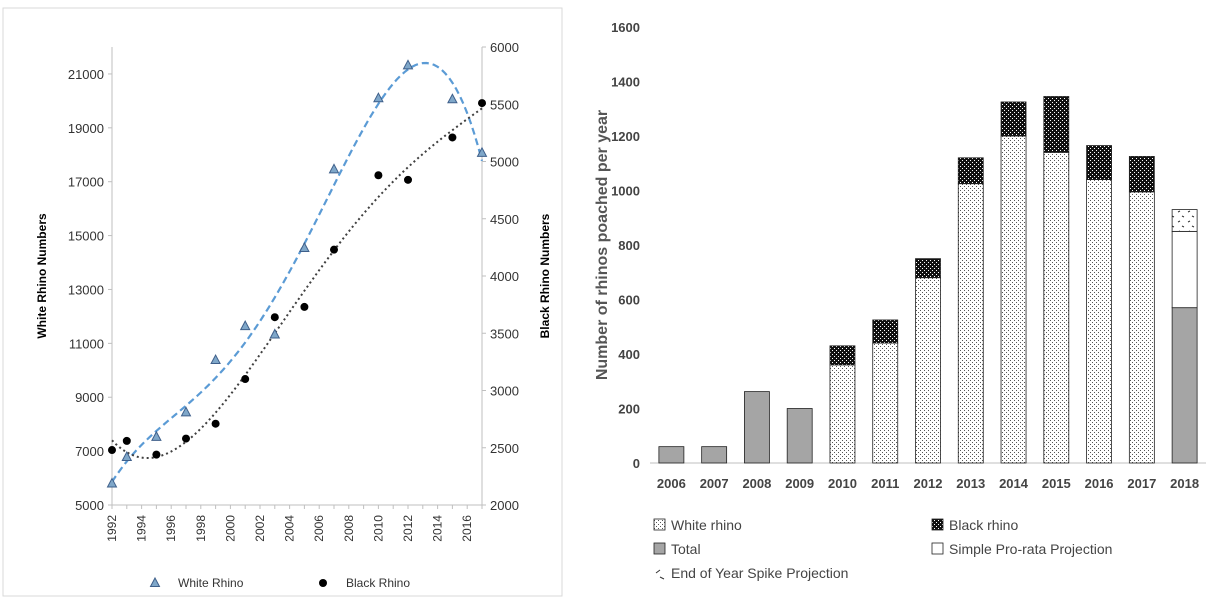 The image size is (1221, 608). Describe the element at coordinates (1030, 549) in the screenshot. I see `legend-label-simple-pro-rata-projection: Simple Pro-rata Projection` at that location.